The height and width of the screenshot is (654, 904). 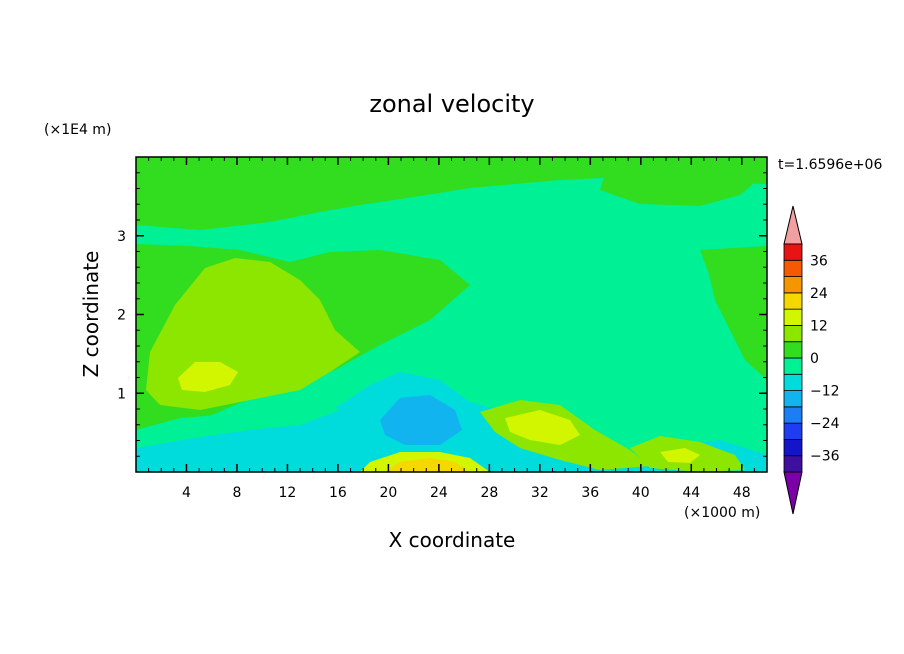 I want to click on y-tick-label: 1, so click(x=121, y=394).